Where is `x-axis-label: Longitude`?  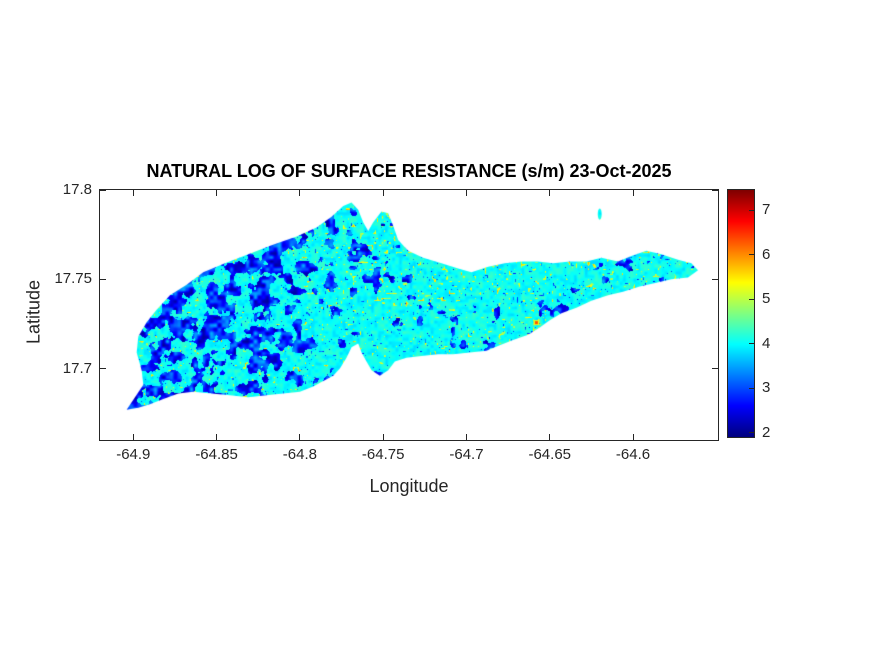
x-axis-label: Longitude is located at coordinates (409, 486).